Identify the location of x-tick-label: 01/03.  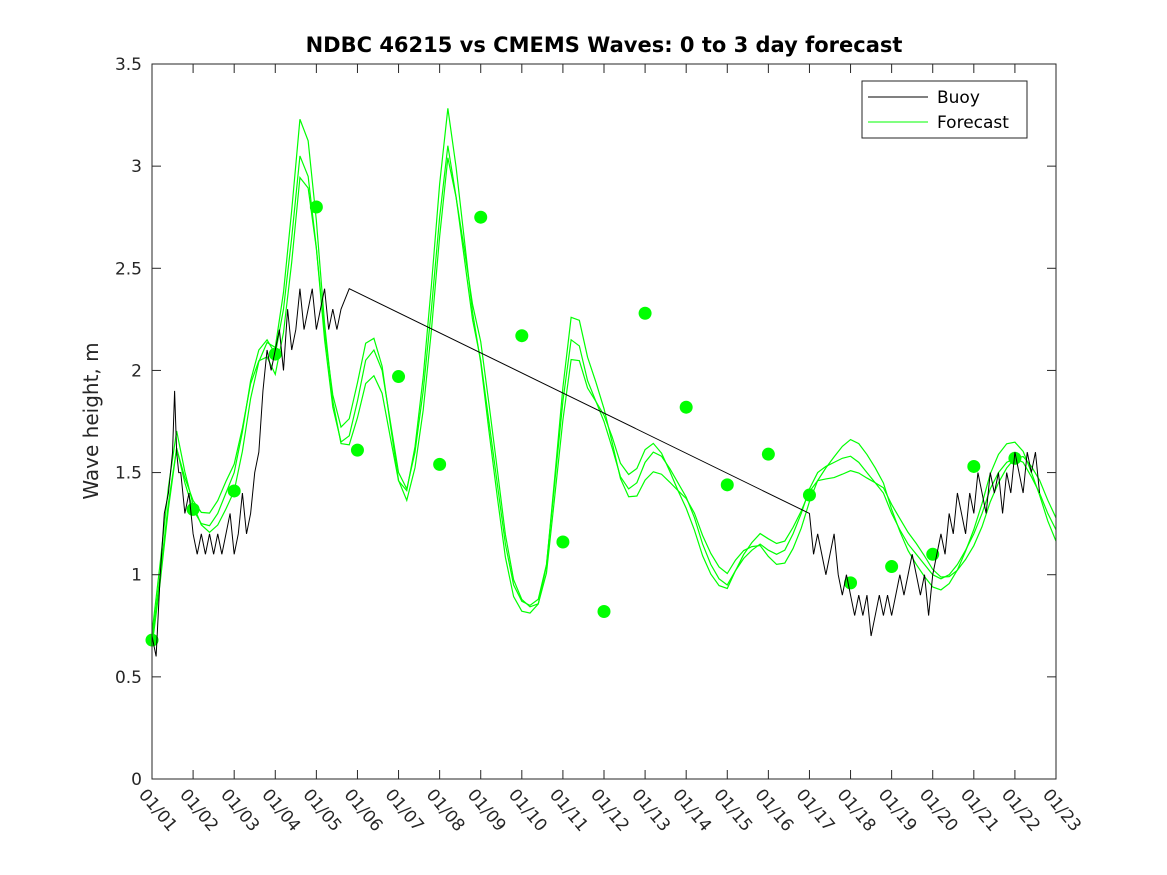
(239, 810).